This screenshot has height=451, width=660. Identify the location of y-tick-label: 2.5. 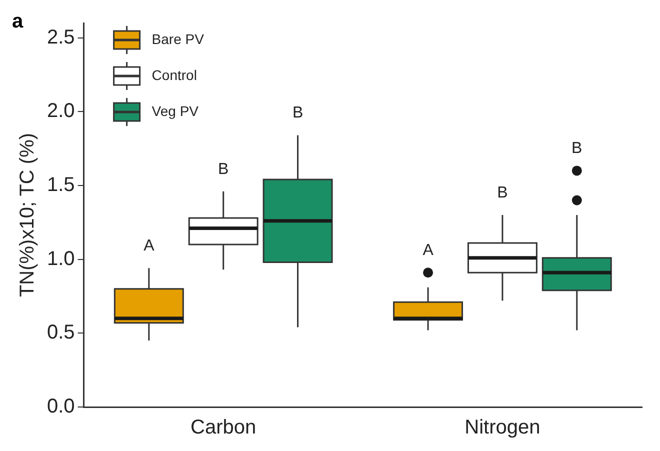
(60, 37).